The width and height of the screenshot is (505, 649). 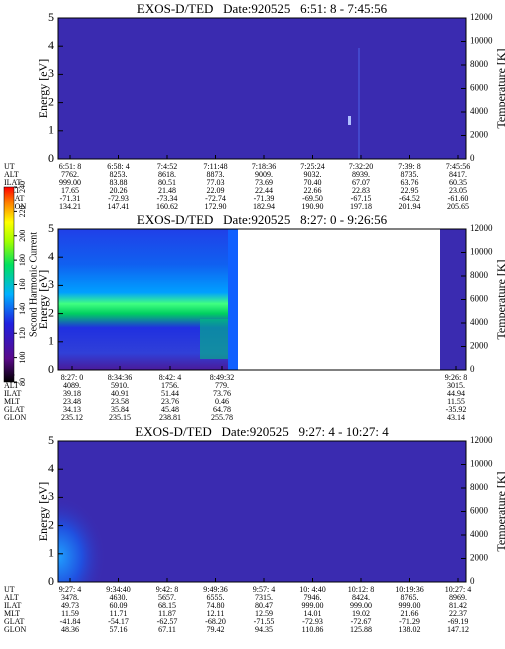 What do you see at coordinates (458, 613) in the screenshot?
I see `ephemeris-value: 22.37` at bounding box center [458, 613].